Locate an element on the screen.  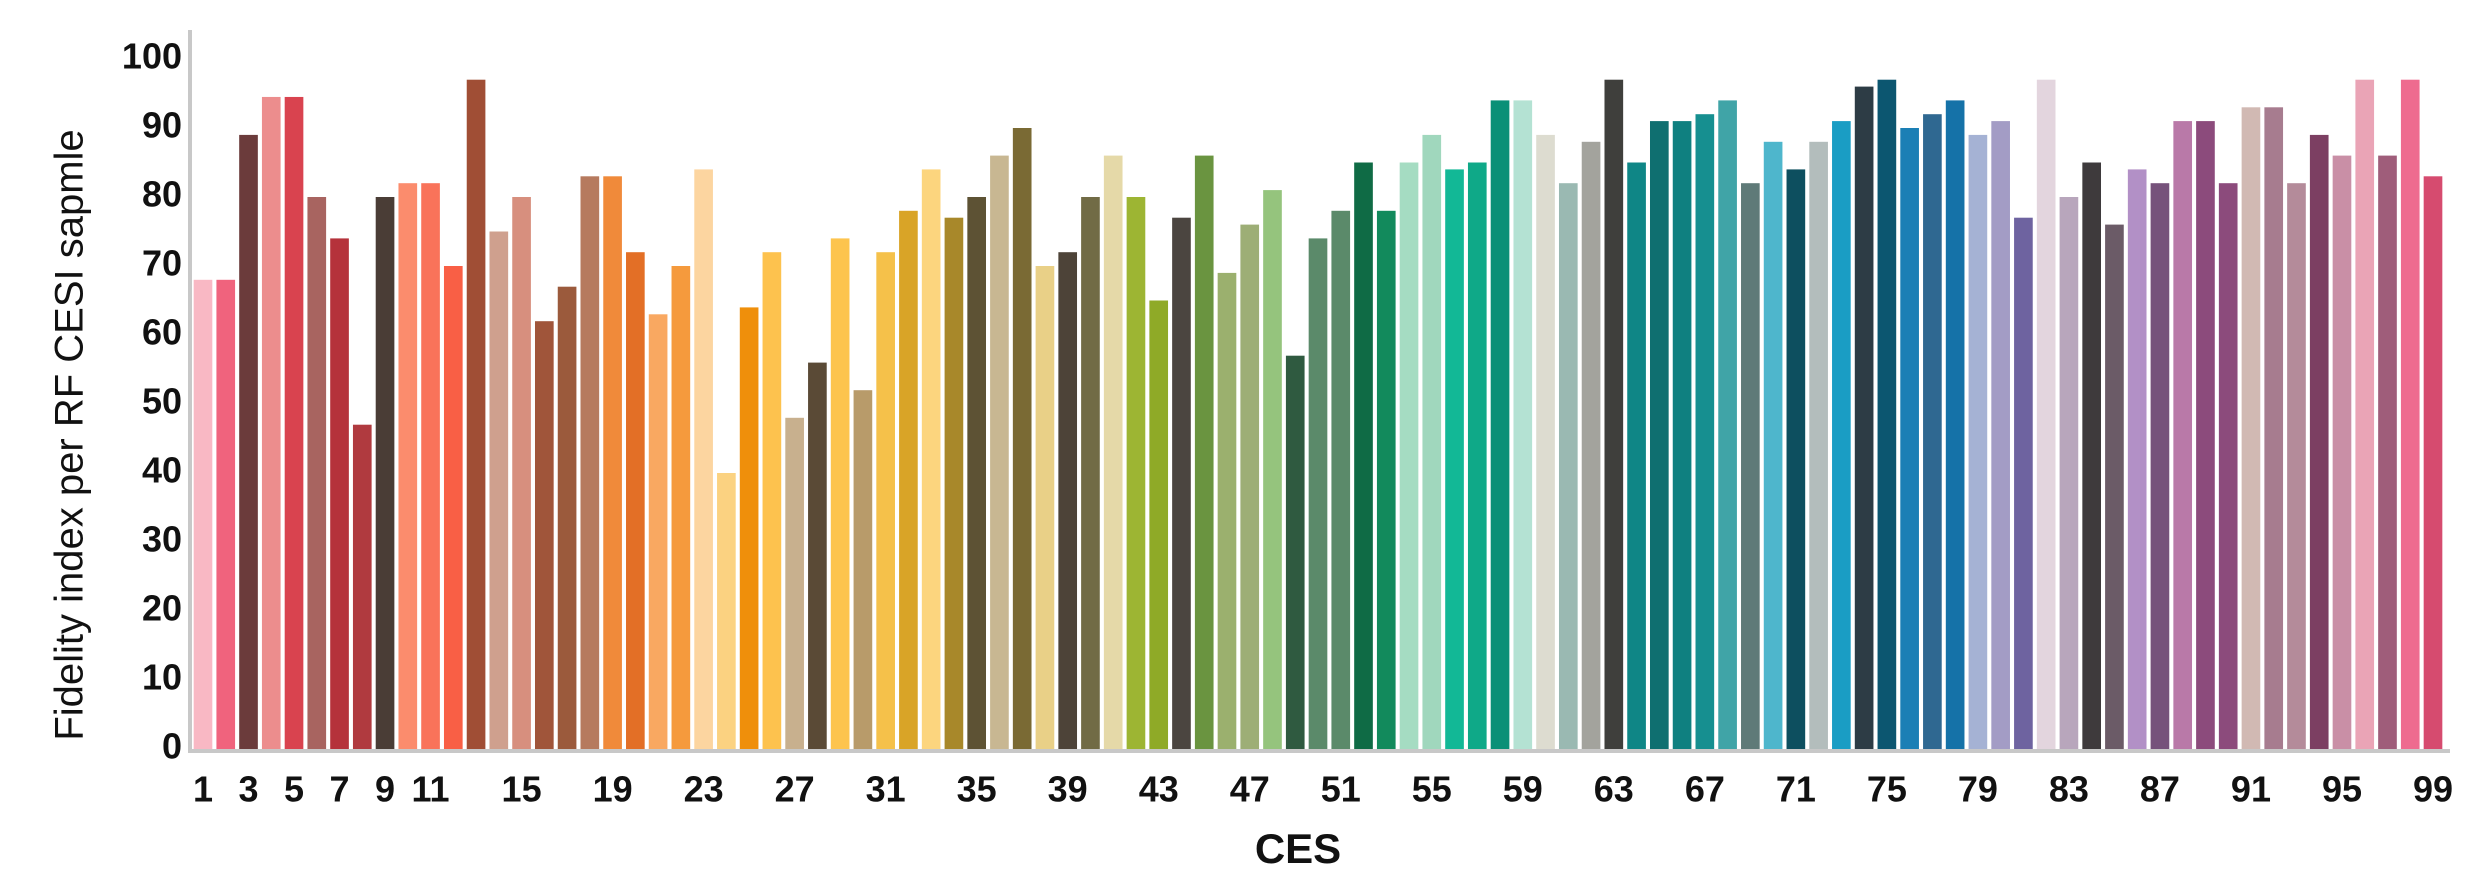
x-tick-label: 47 is located at coordinates (1250, 789).